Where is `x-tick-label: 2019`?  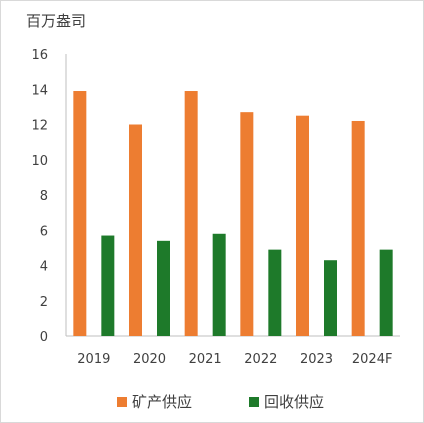 x-tick-label: 2019 is located at coordinates (93, 359).